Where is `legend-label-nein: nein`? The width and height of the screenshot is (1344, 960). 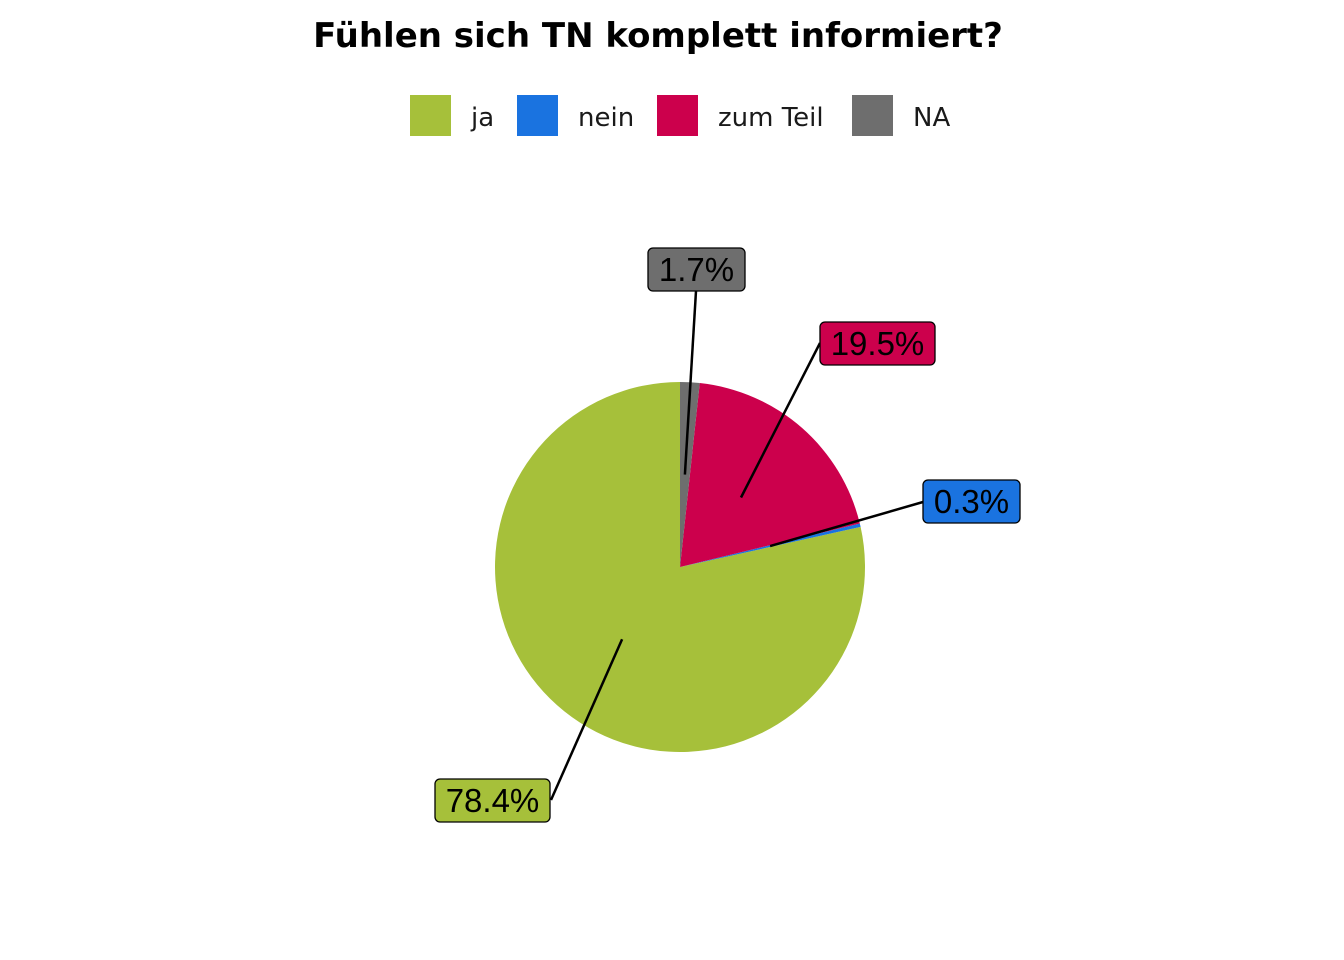
legend-label-nein: nein is located at coordinates (606, 118).